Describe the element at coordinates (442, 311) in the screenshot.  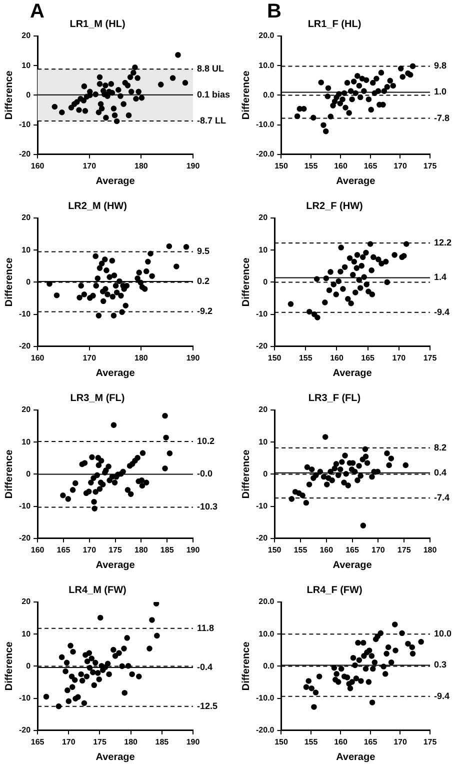
I see `ref-line-label: -9.4` at that location.